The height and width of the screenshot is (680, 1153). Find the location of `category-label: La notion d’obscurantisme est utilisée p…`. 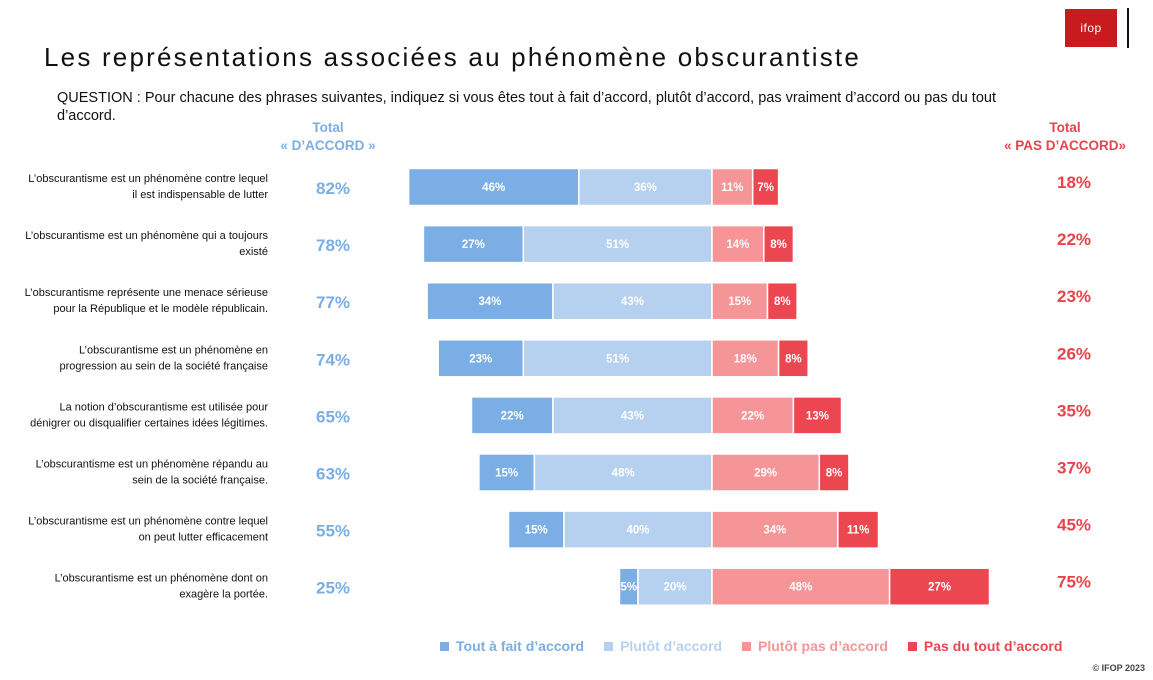

category-label: La notion d’obscurantisme est utilisée p… is located at coordinates (149, 415).